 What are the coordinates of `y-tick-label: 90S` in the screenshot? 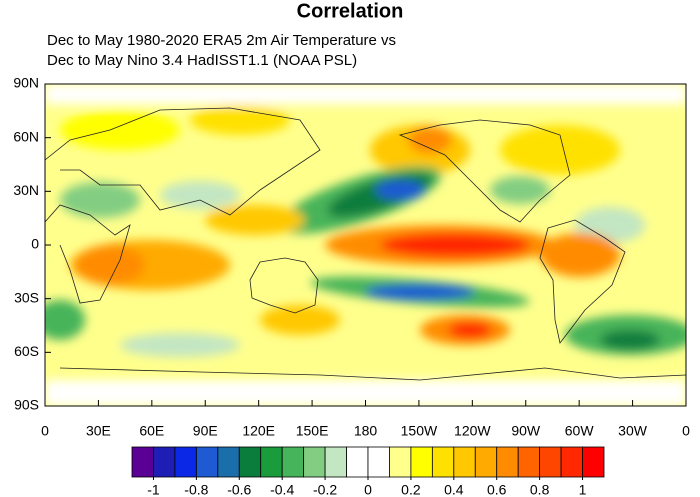 It's located at (26, 405).